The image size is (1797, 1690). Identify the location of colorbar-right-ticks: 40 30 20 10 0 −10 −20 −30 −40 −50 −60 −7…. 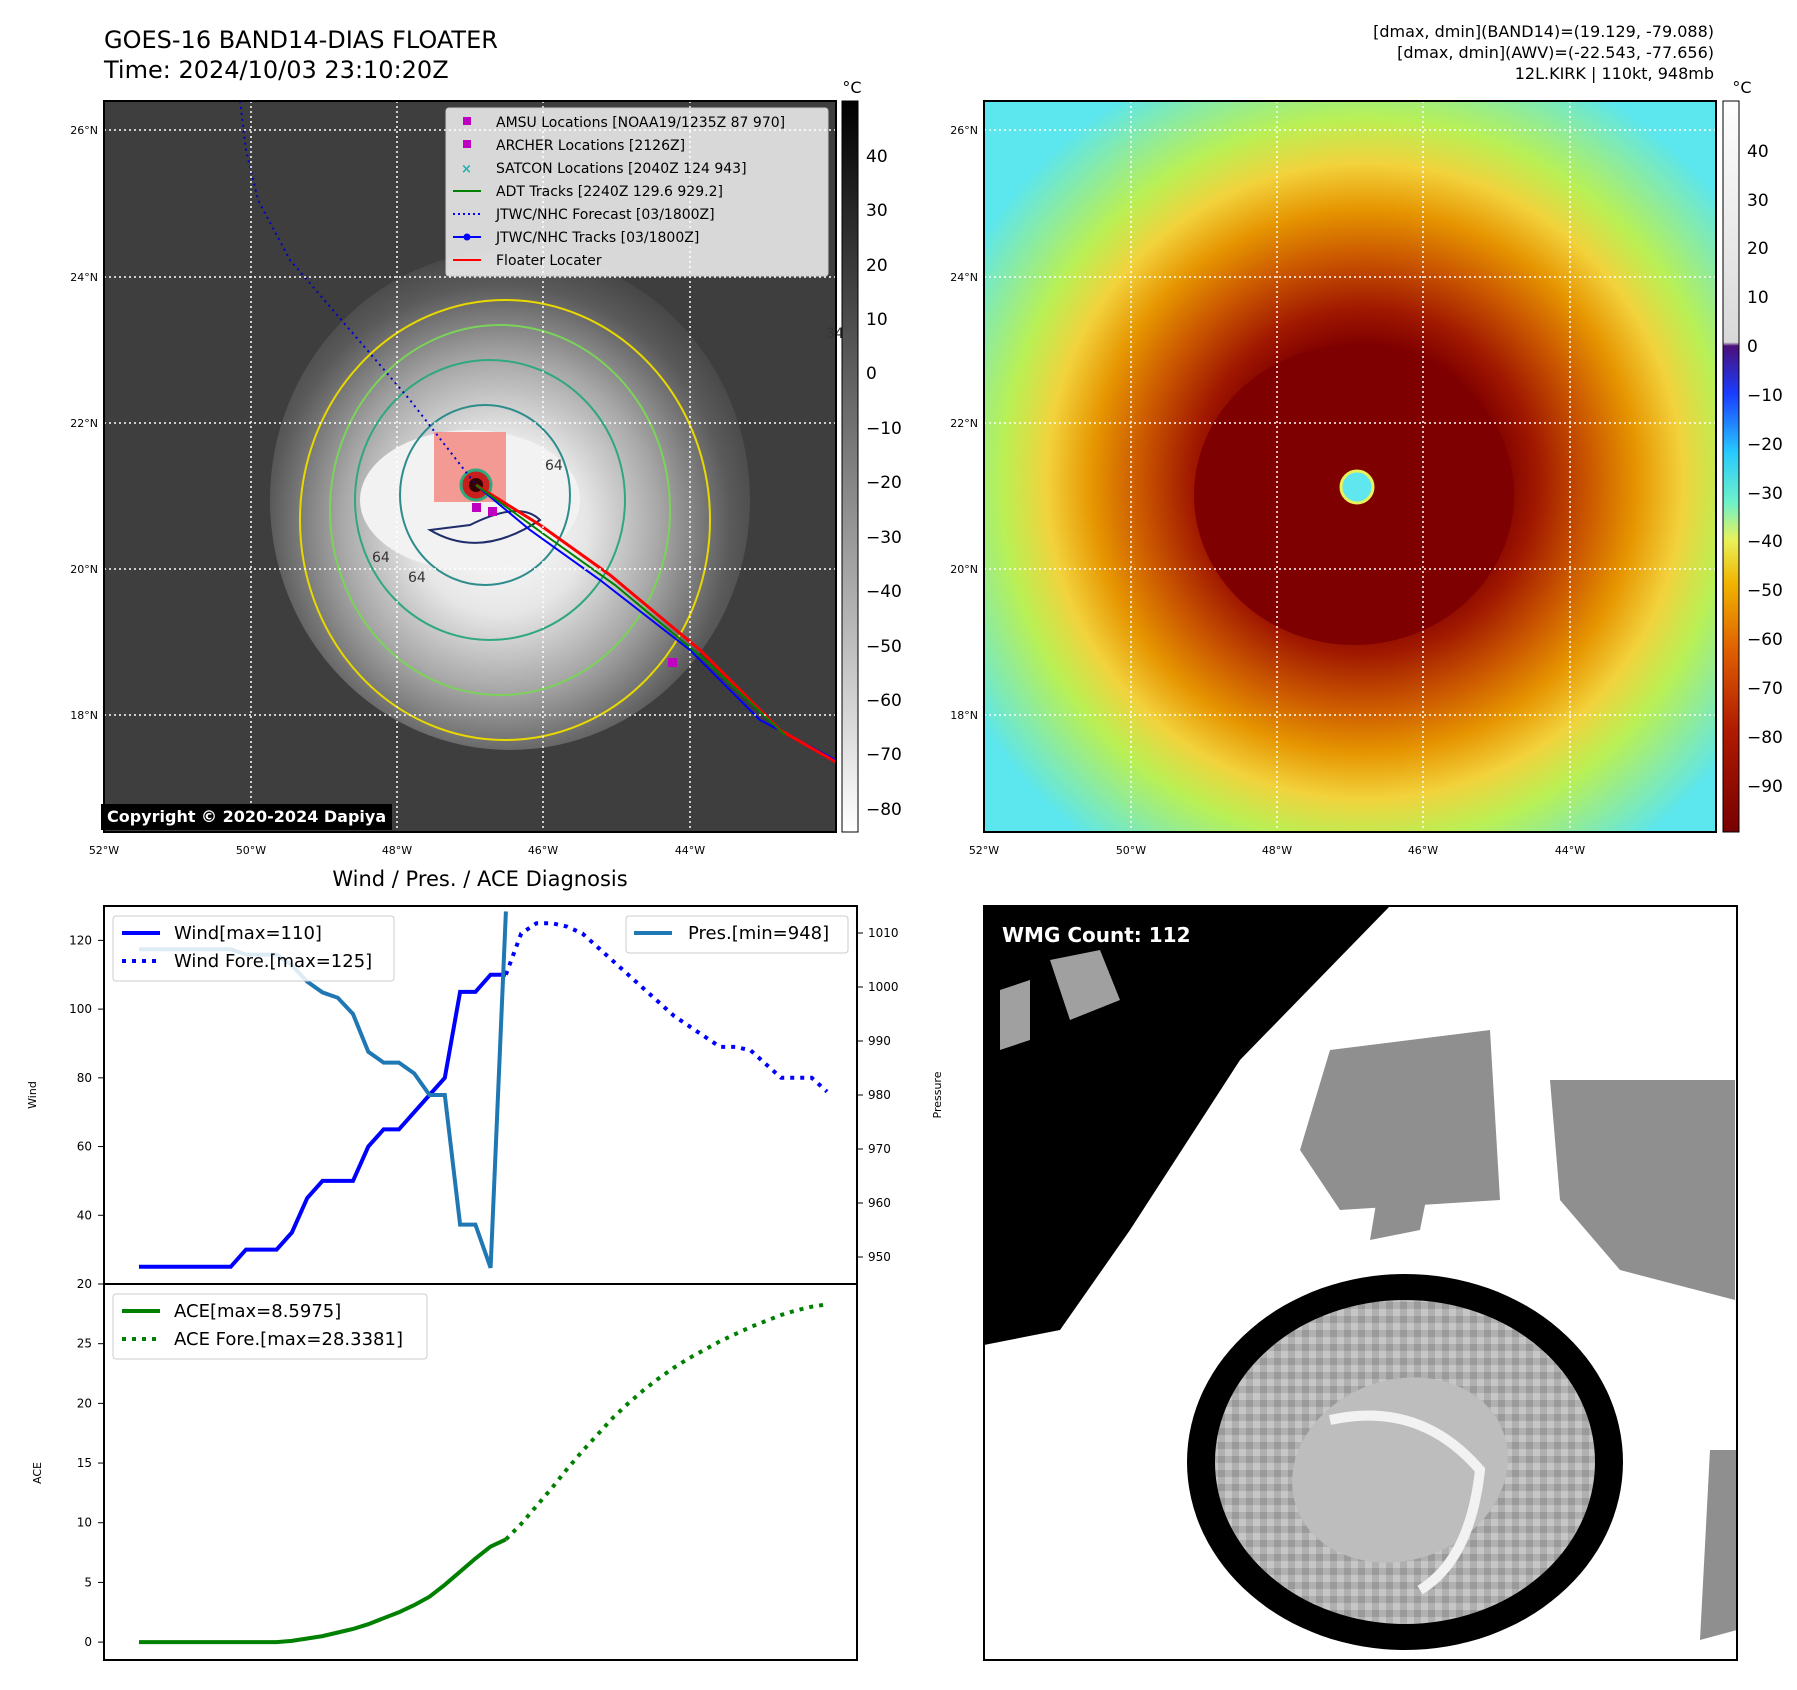
(1765, 469).